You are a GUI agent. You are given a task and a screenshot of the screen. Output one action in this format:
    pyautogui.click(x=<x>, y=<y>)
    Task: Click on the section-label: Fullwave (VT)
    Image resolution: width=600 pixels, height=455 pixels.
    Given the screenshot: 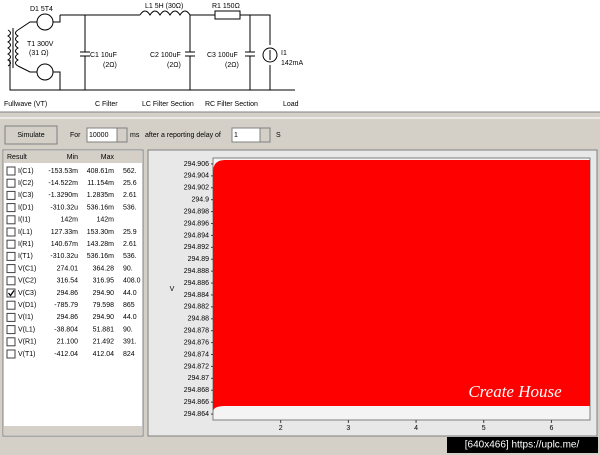 What is the action you would take?
    pyautogui.click(x=25, y=104)
    